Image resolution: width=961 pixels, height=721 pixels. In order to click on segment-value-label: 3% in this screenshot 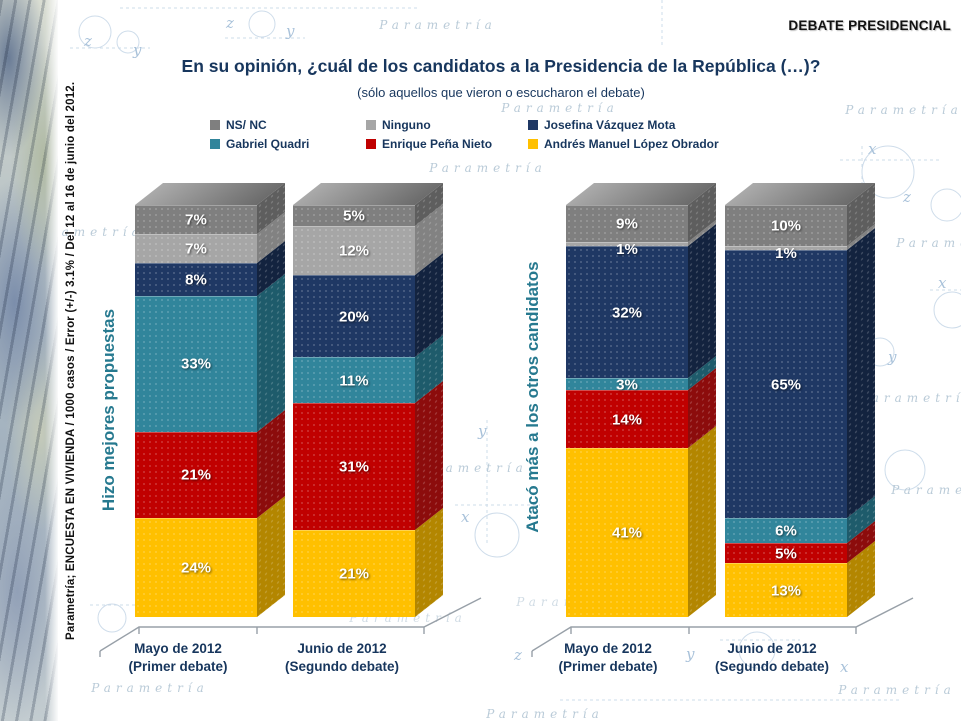, I will do `click(627, 385)`.